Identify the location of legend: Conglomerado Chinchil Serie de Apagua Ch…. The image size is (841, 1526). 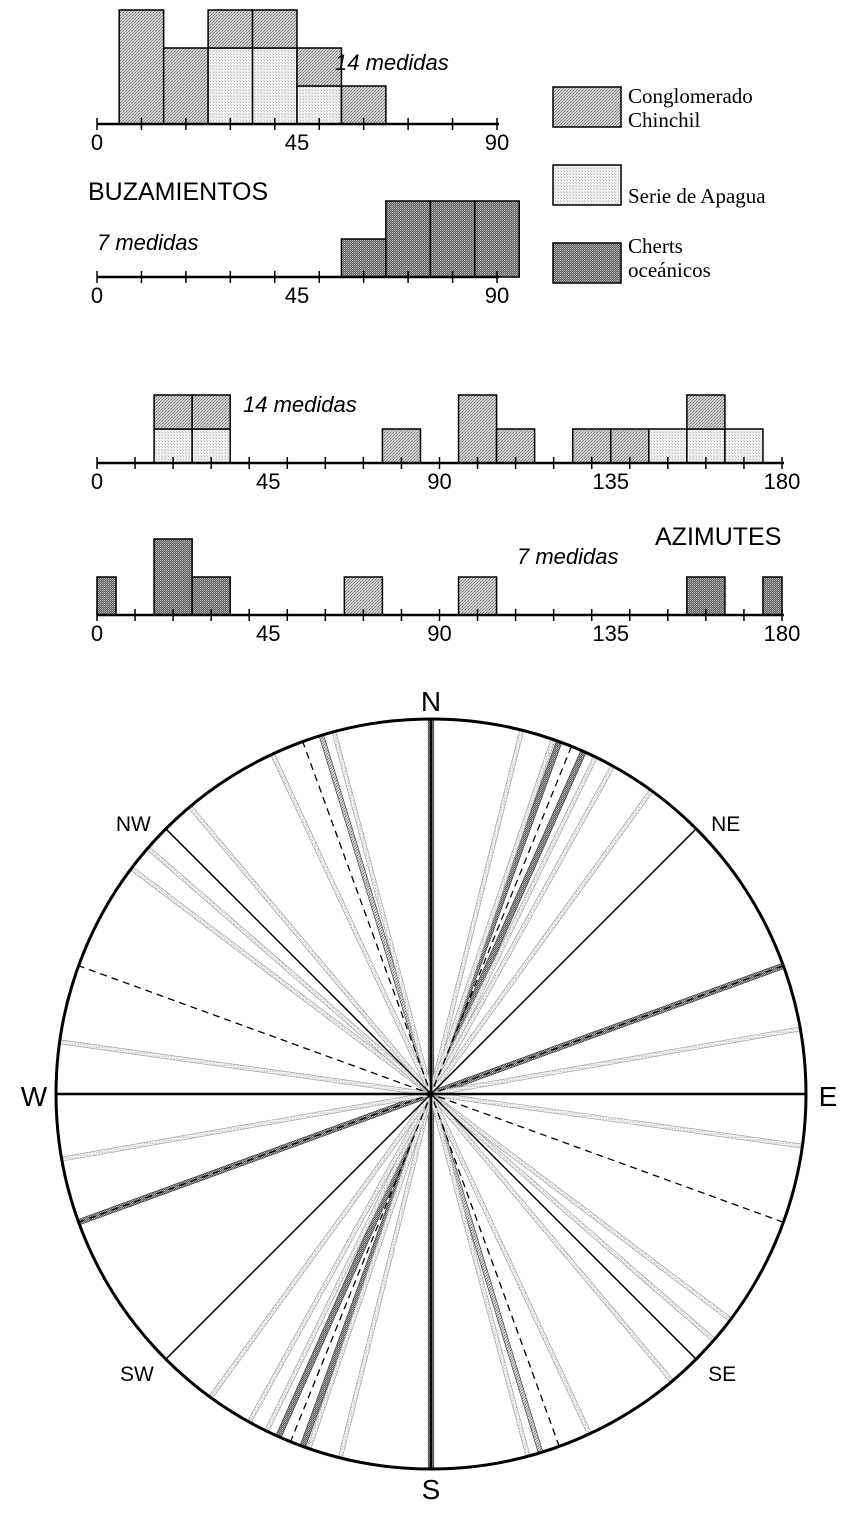
(659, 184).